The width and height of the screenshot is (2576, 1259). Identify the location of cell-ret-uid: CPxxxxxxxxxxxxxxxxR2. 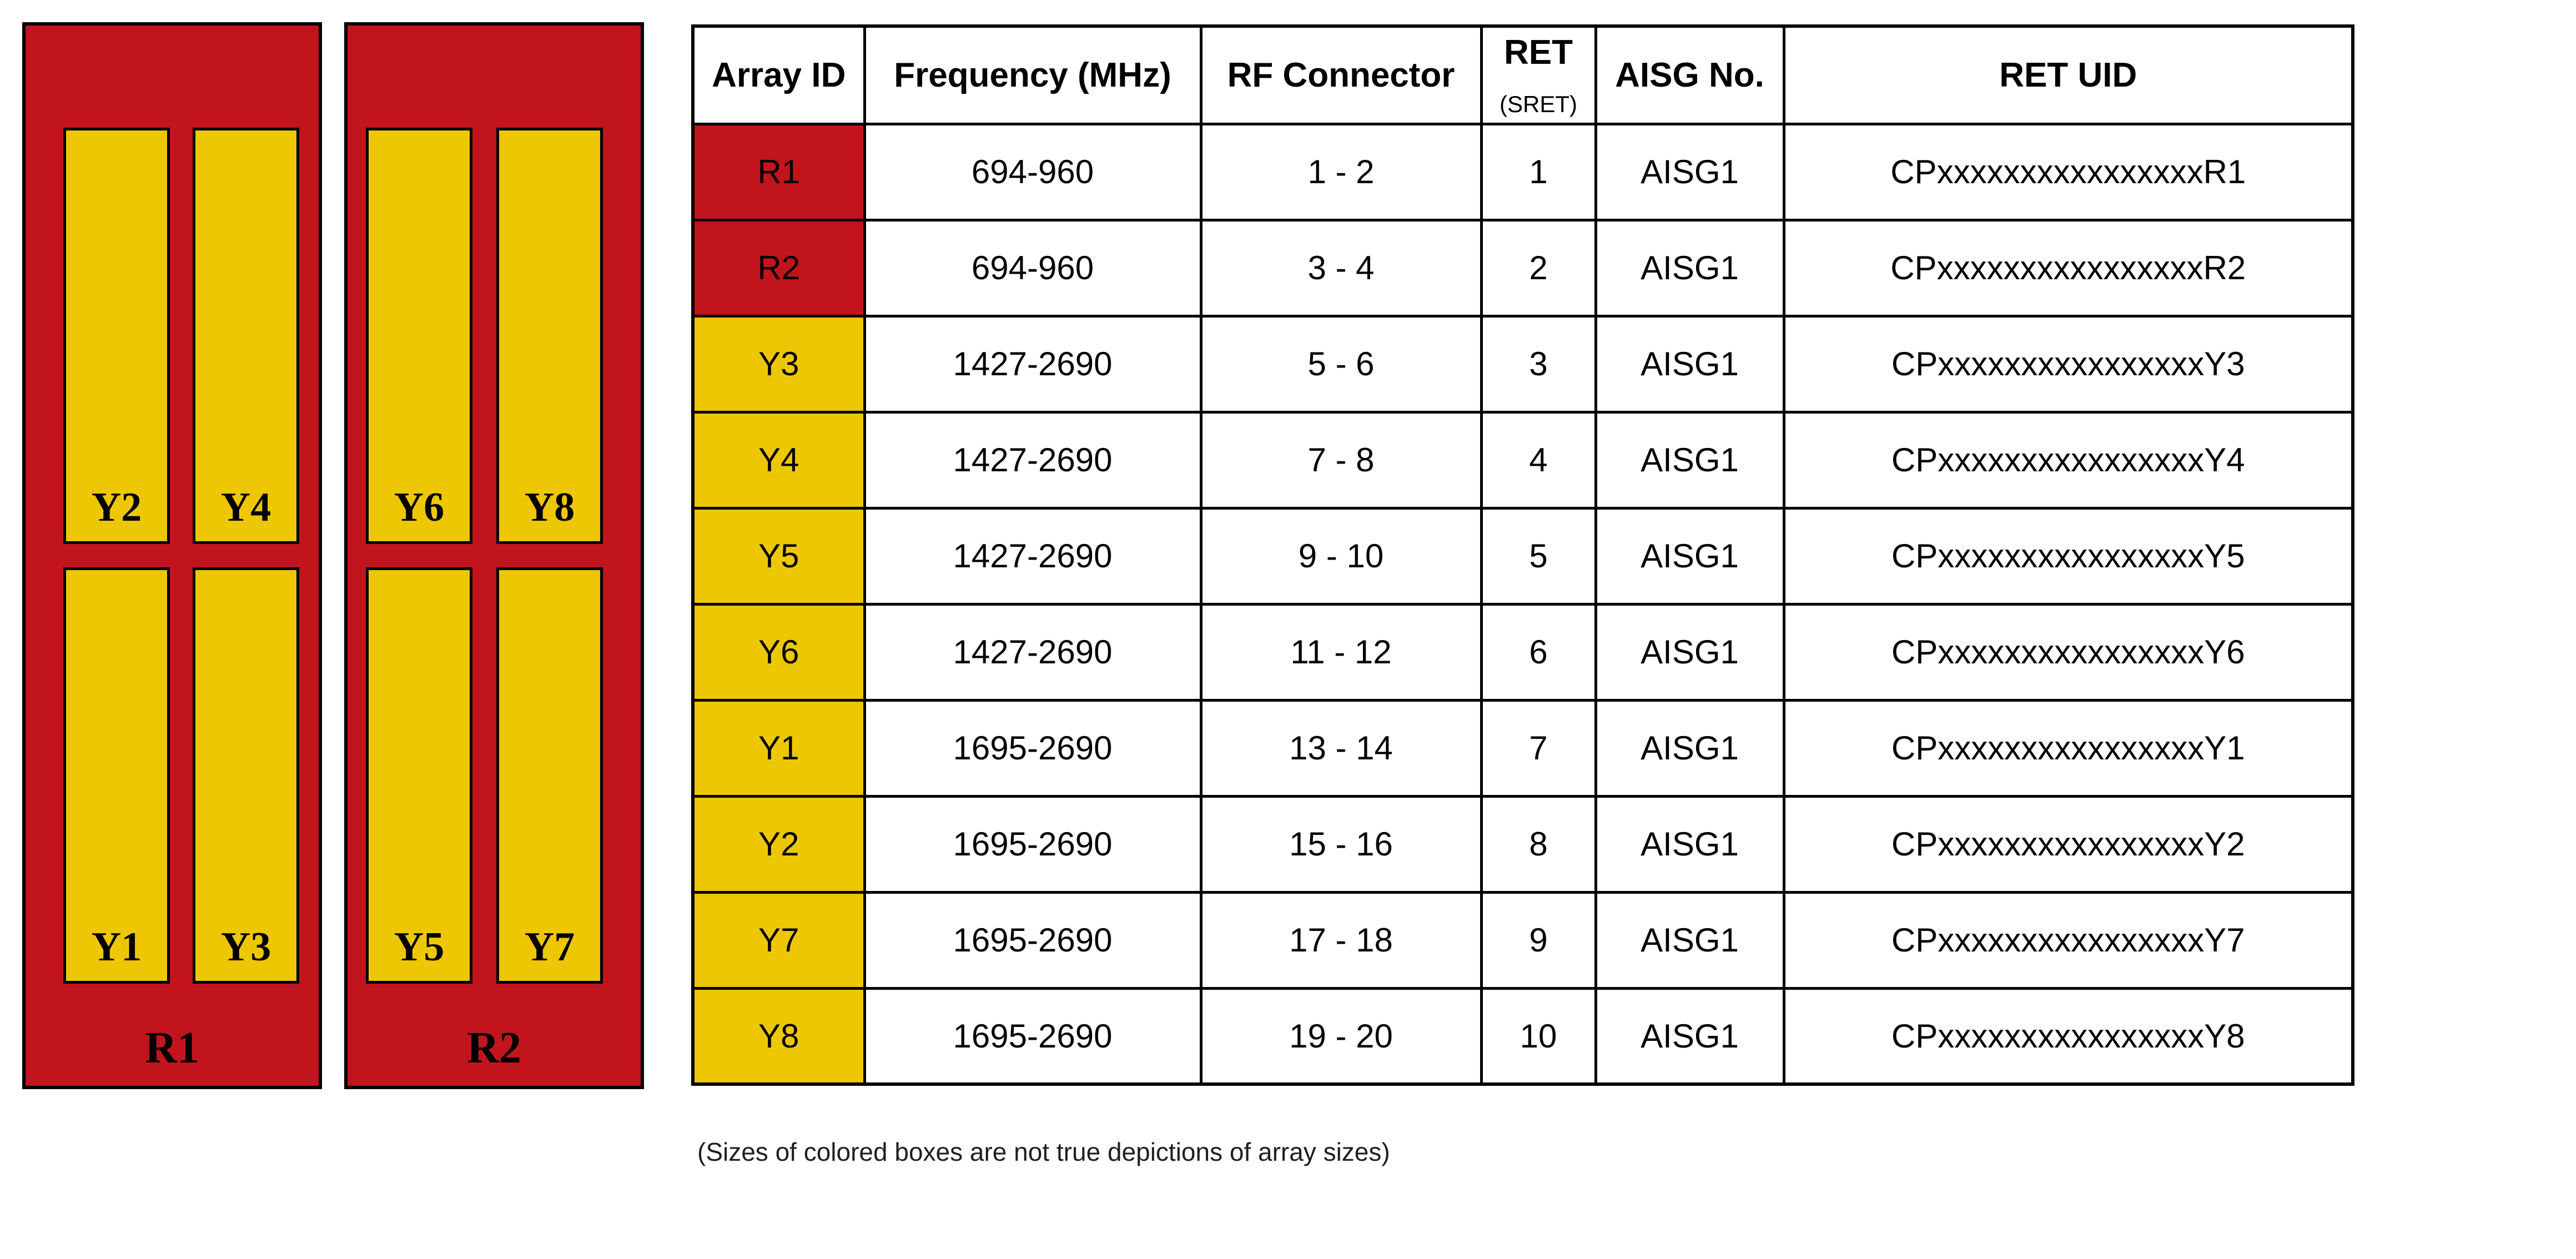
(2068, 268).